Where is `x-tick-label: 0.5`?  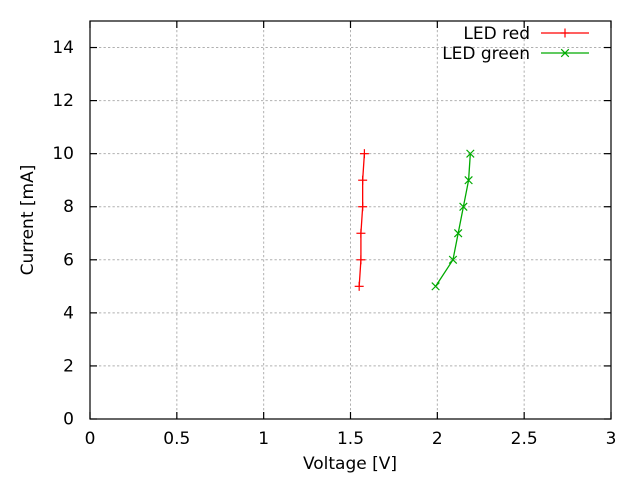 x-tick-label: 0.5 is located at coordinates (176, 439).